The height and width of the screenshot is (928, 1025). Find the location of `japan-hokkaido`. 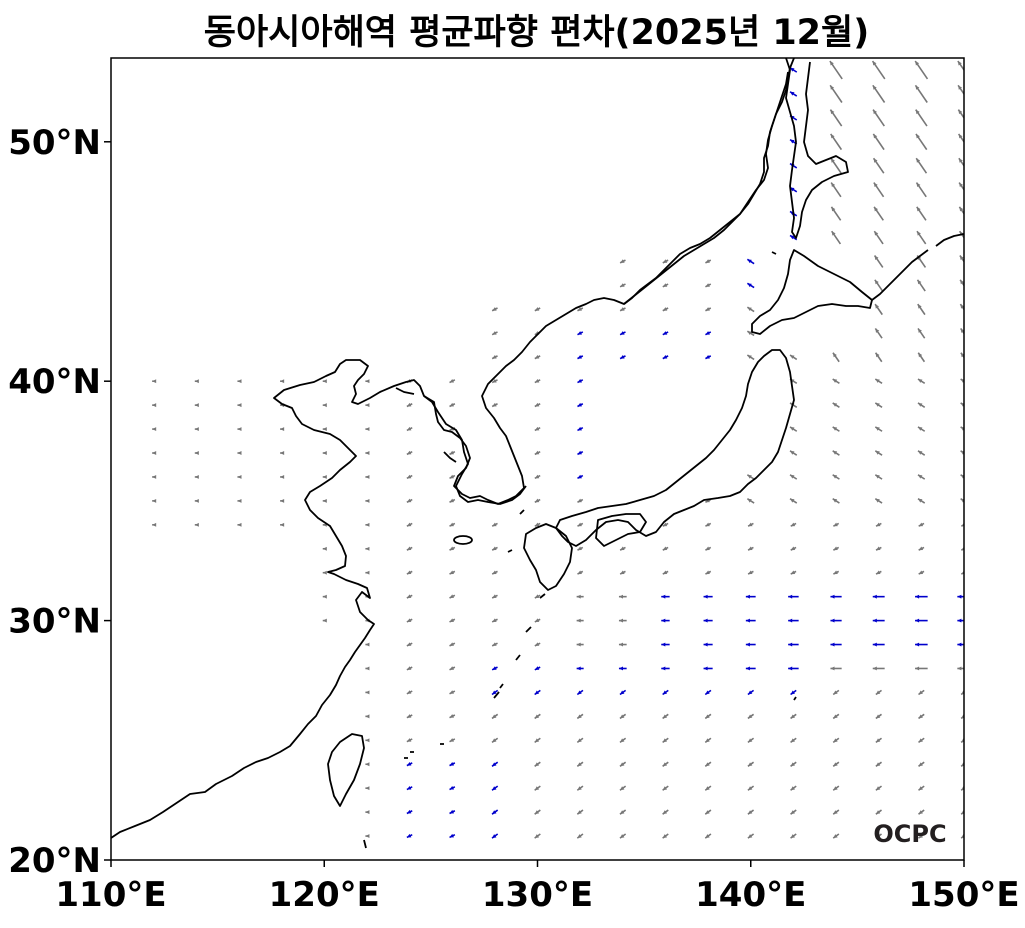

japan-hokkaido is located at coordinates (812, 292).